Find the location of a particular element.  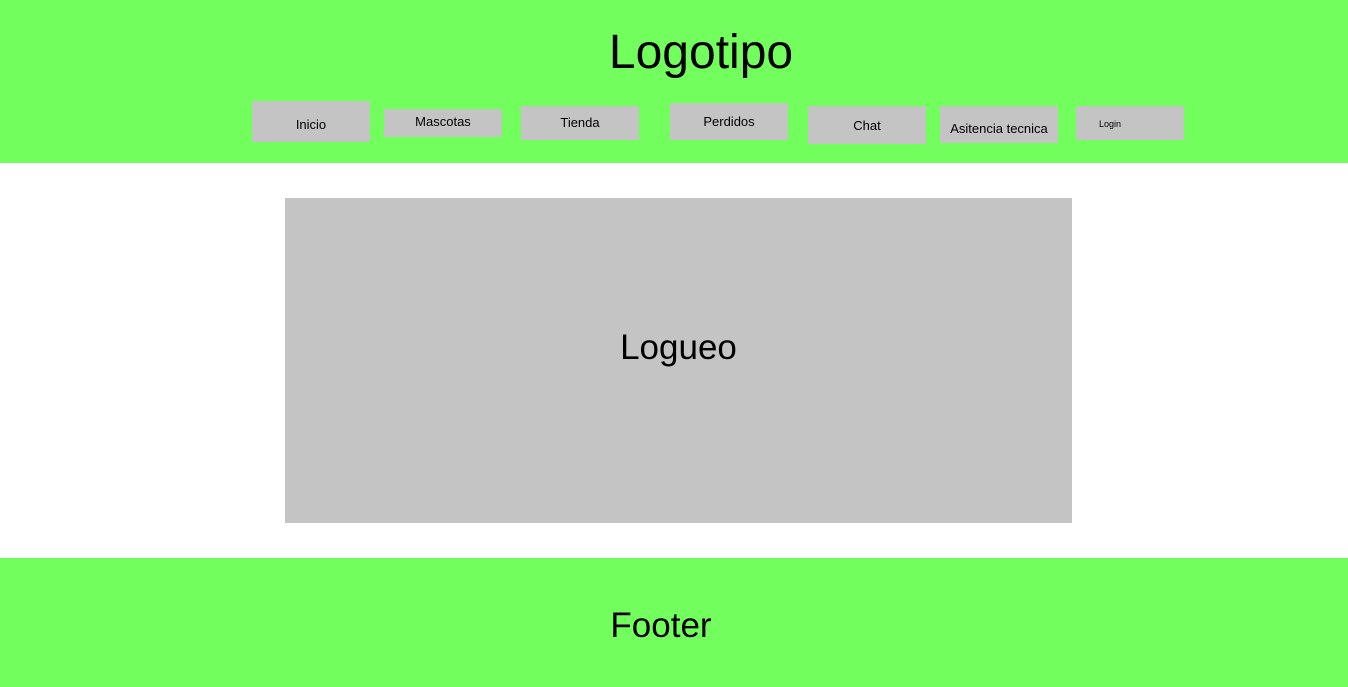

nav-button-mascotas: Mascotas is located at coordinates (443, 123).